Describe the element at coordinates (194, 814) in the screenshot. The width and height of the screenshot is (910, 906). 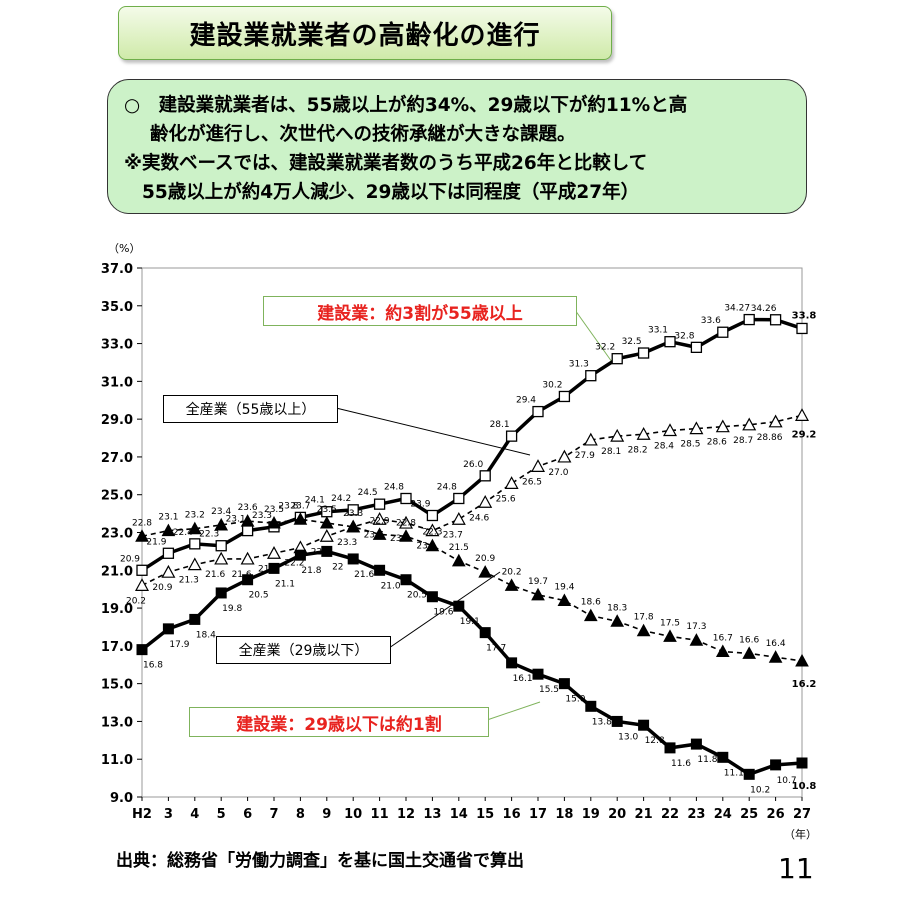
I see `x-tick-label: 4` at that location.